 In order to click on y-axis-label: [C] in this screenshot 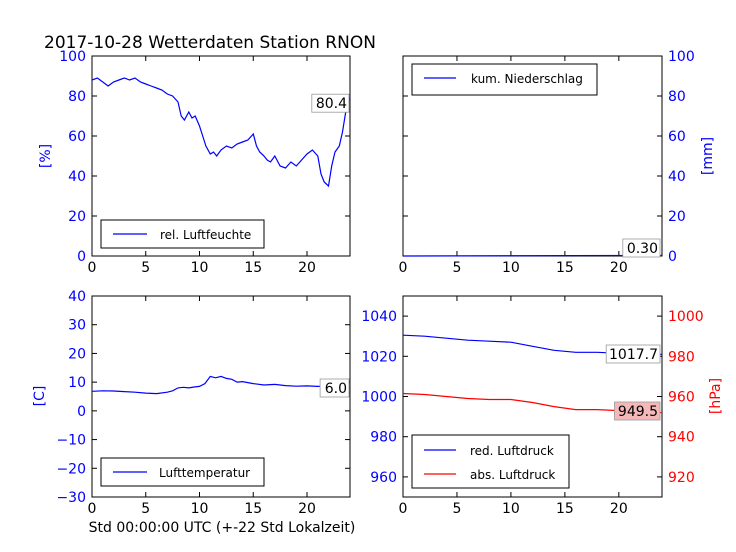, I will do `click(40, 396)`.